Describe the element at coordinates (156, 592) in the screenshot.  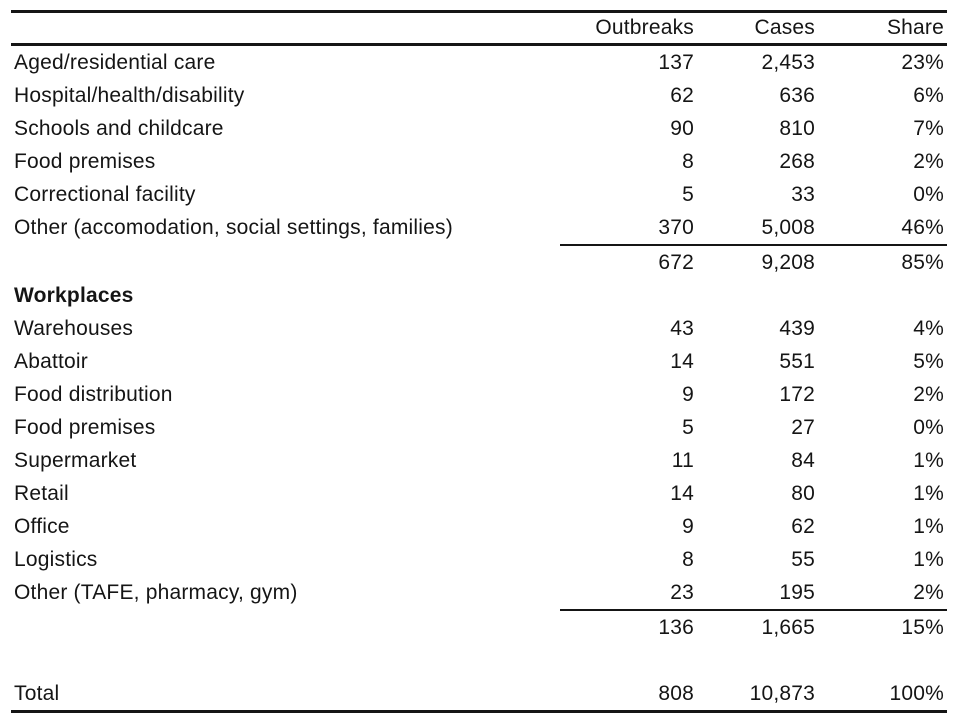
I see `row-label: Other (TAFE, pharmacy, gym)` at that location.